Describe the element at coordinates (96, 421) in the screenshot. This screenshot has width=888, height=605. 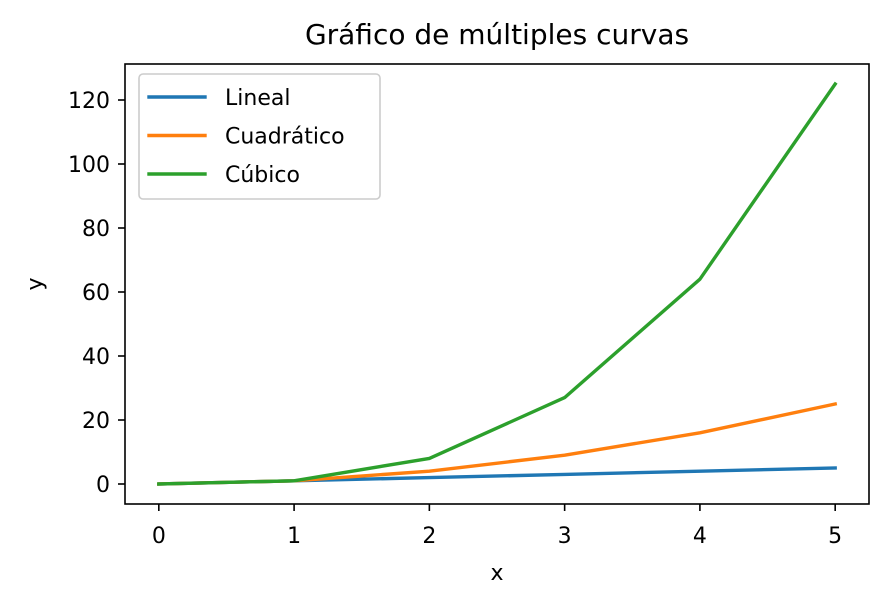
I see `y-tick-label: 20` at that location.